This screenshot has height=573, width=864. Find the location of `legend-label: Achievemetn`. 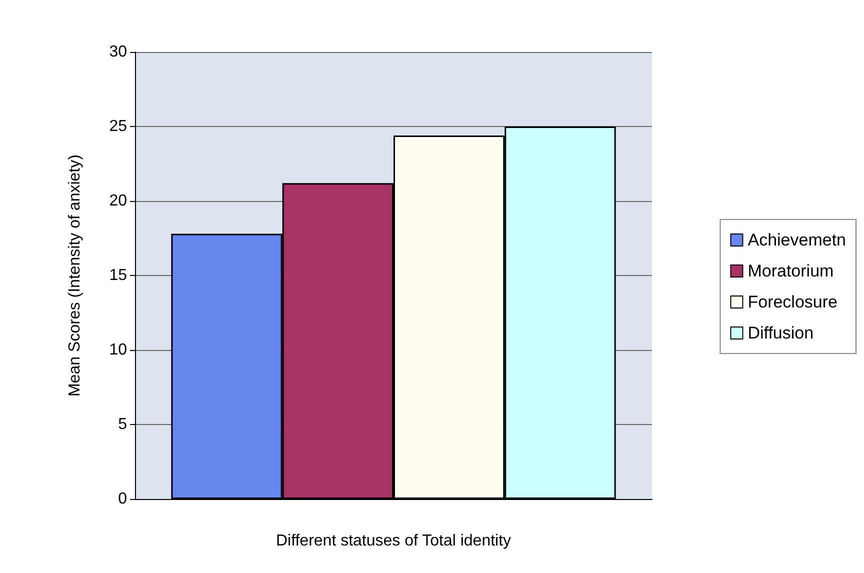

legend-label: Achievemetn is located at coordinates (797, 240).